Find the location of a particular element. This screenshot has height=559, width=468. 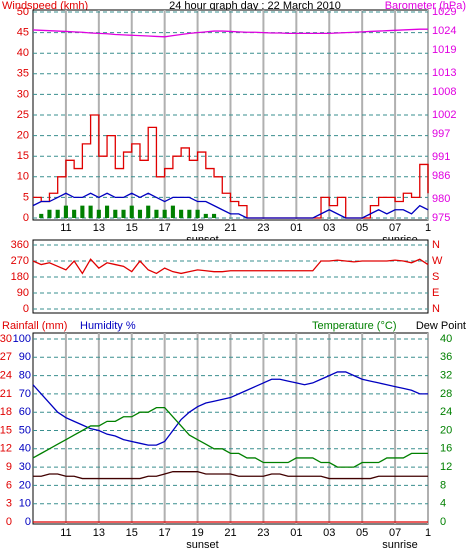

y-tick-label: 180 is located at coordinates (20, 277).